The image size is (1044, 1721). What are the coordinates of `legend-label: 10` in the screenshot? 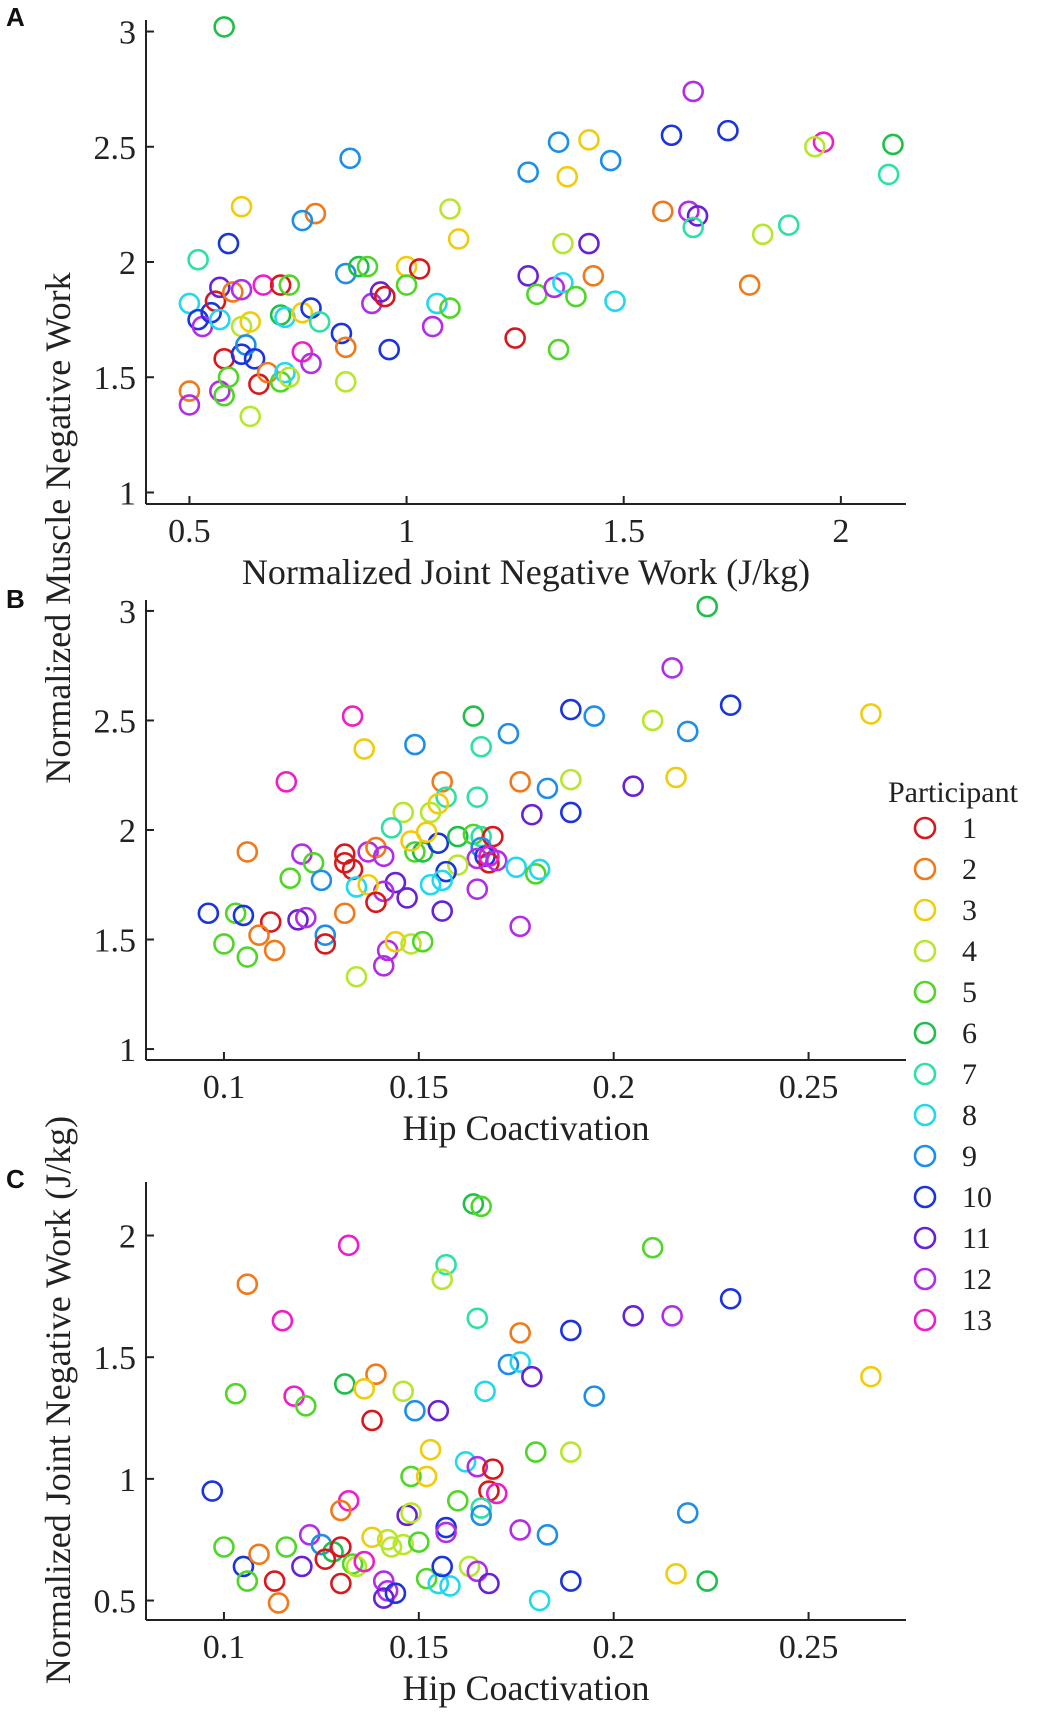 It's located at (977, 1197).